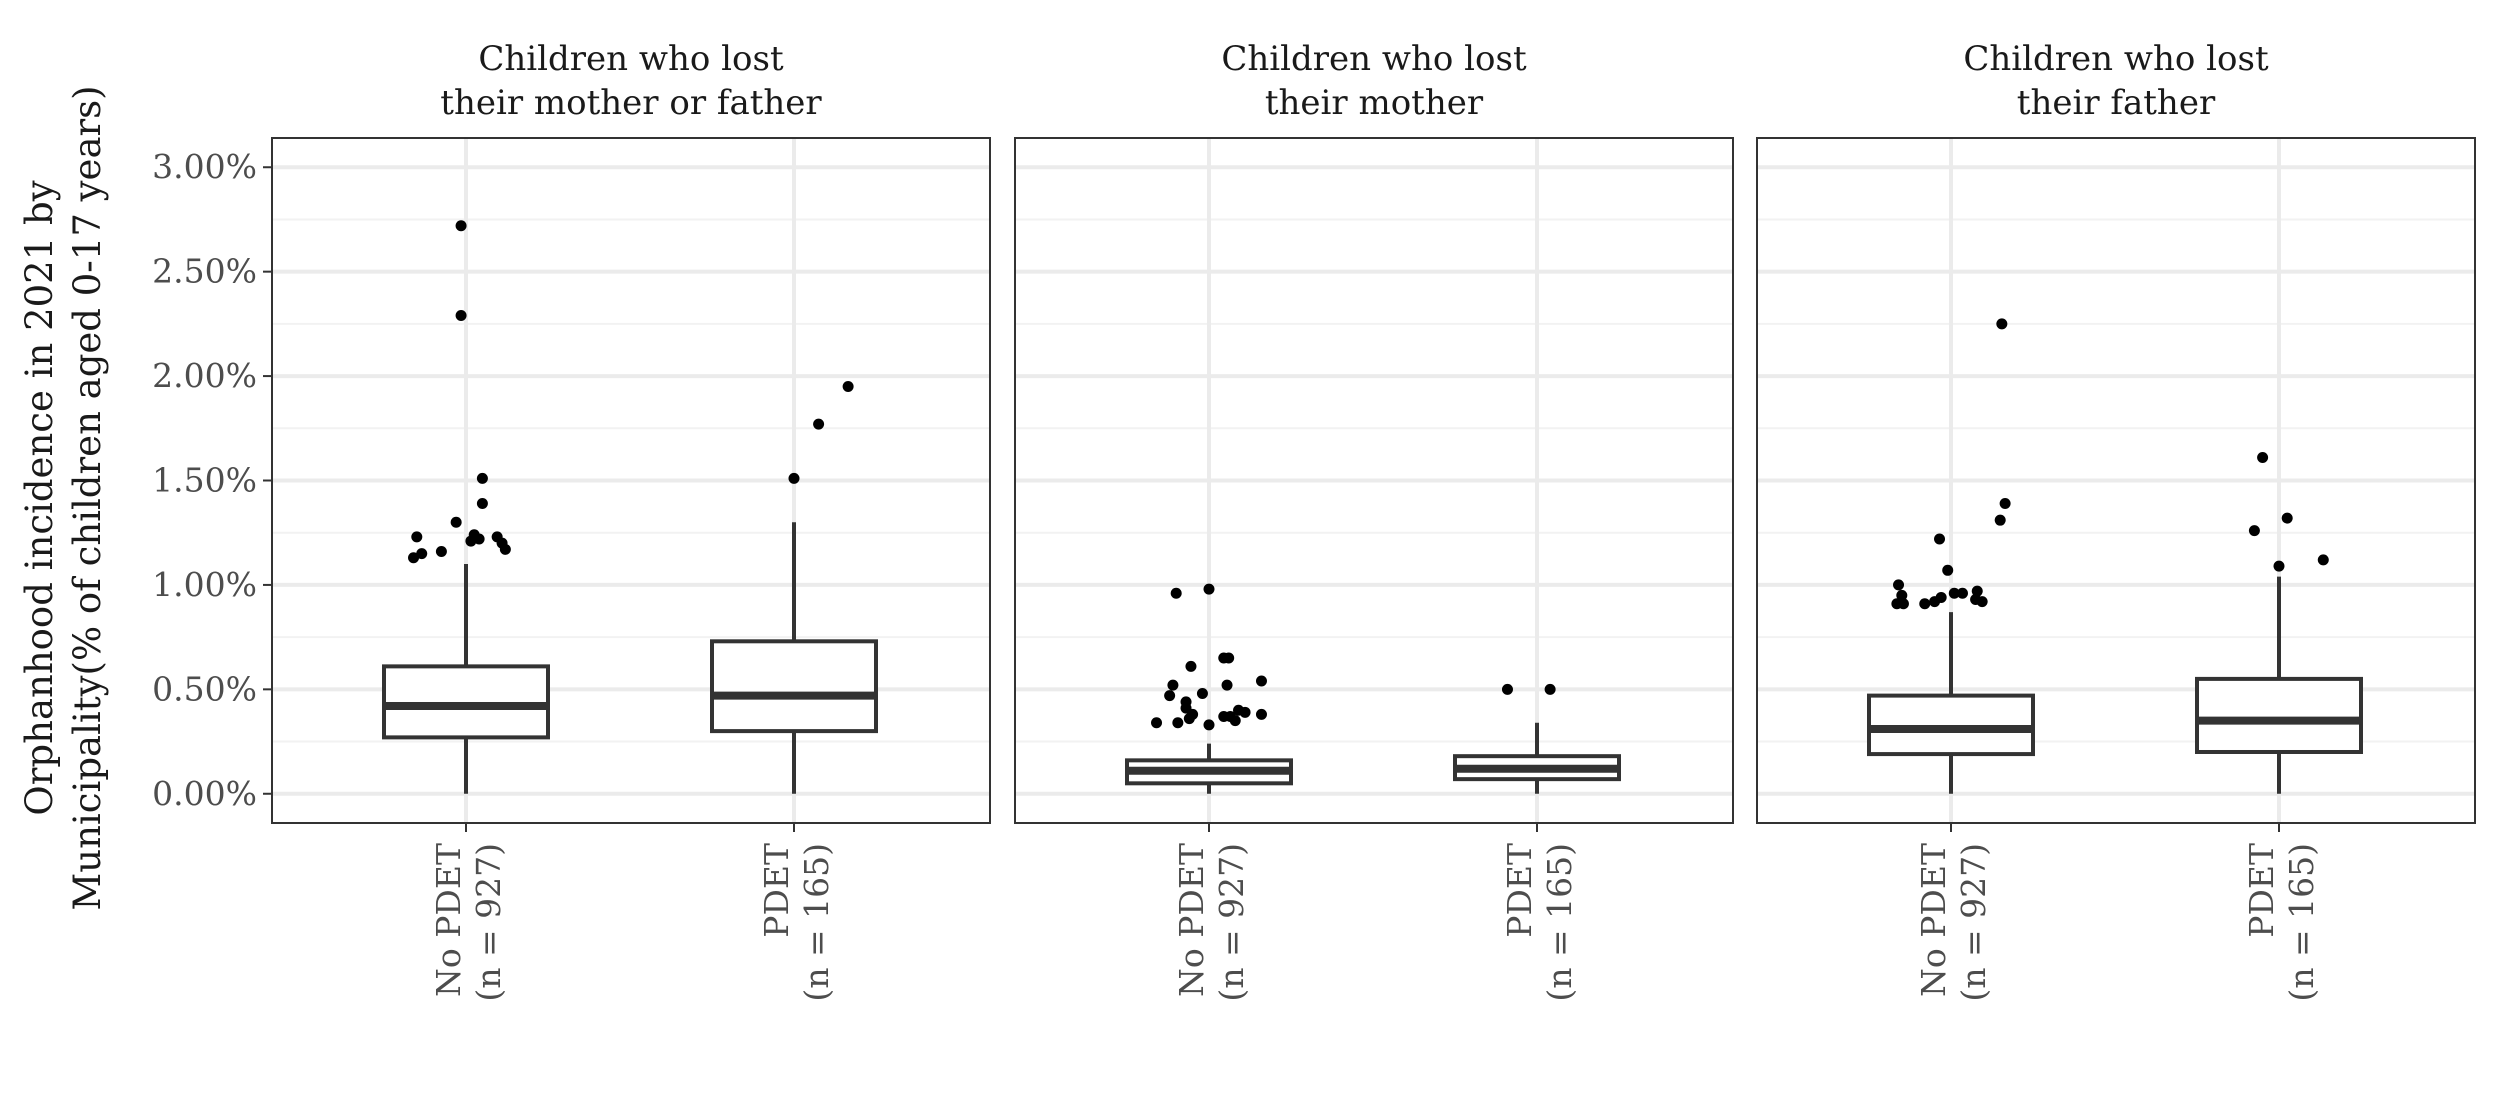  Describe the element at coordinates (204, 584) in the screenshot. I see `y-tick-label: 1.00%` at that location.